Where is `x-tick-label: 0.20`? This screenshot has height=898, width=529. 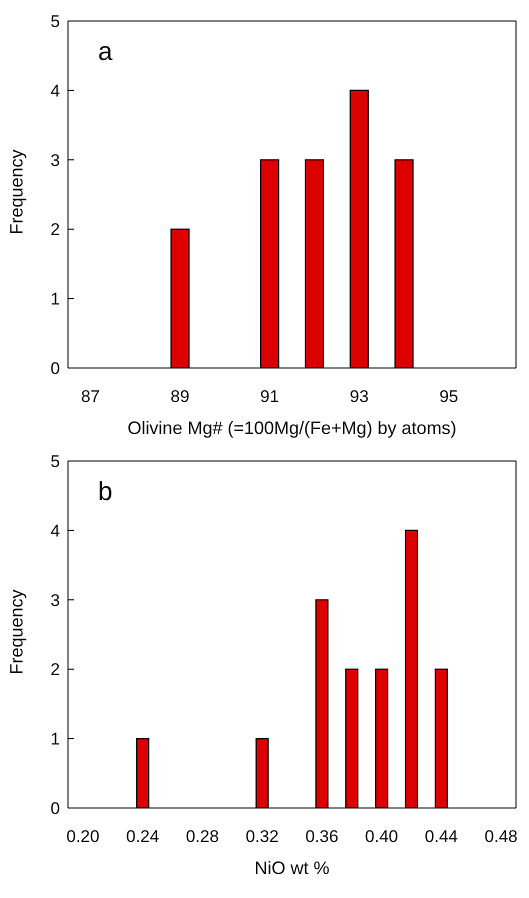 x-tick-label: 0.20 is located at coordinates (83, 836).